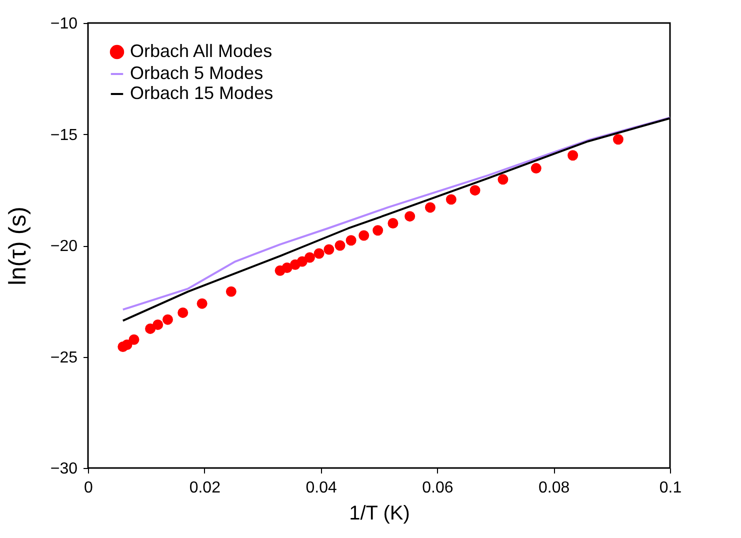 Image resolution: width=741 pixels, height=538 pixels. Describe the element at coordinates (197, 73) in the screenshot. I see `legend-label: Orbach 5 Modes` at that location.